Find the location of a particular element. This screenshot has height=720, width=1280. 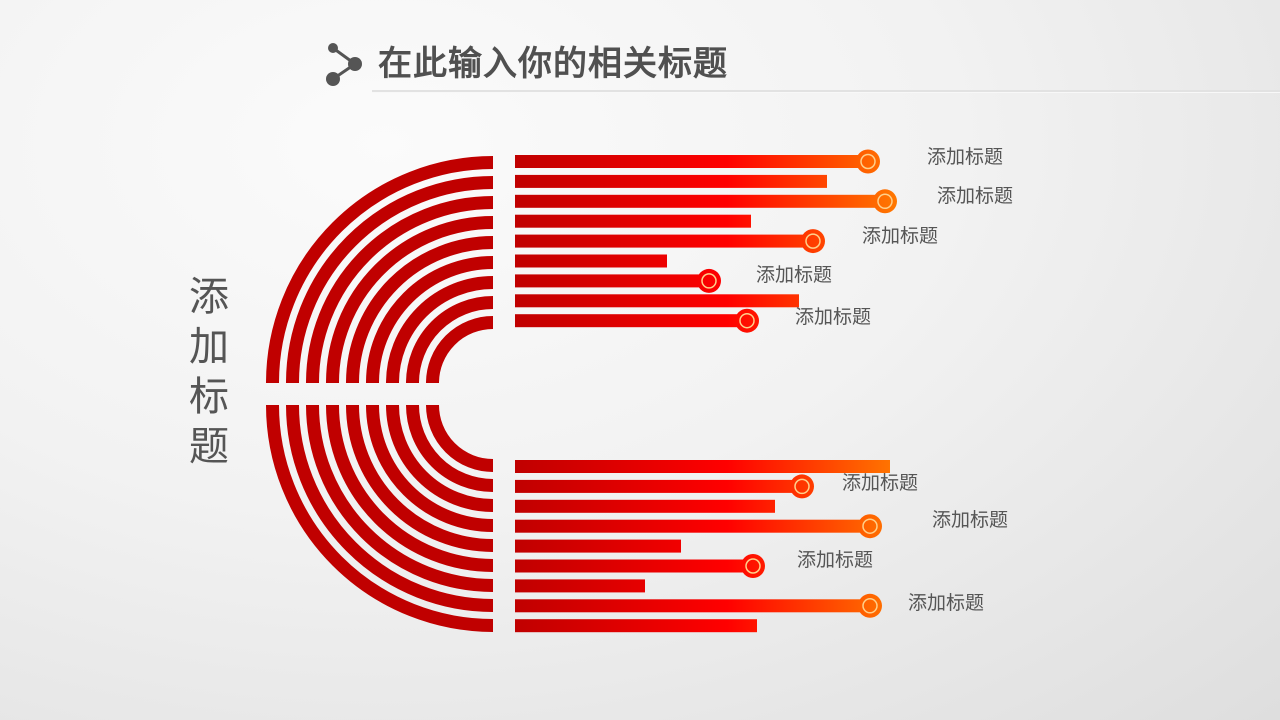

top-arc-group is located at coordinates (380, 270).